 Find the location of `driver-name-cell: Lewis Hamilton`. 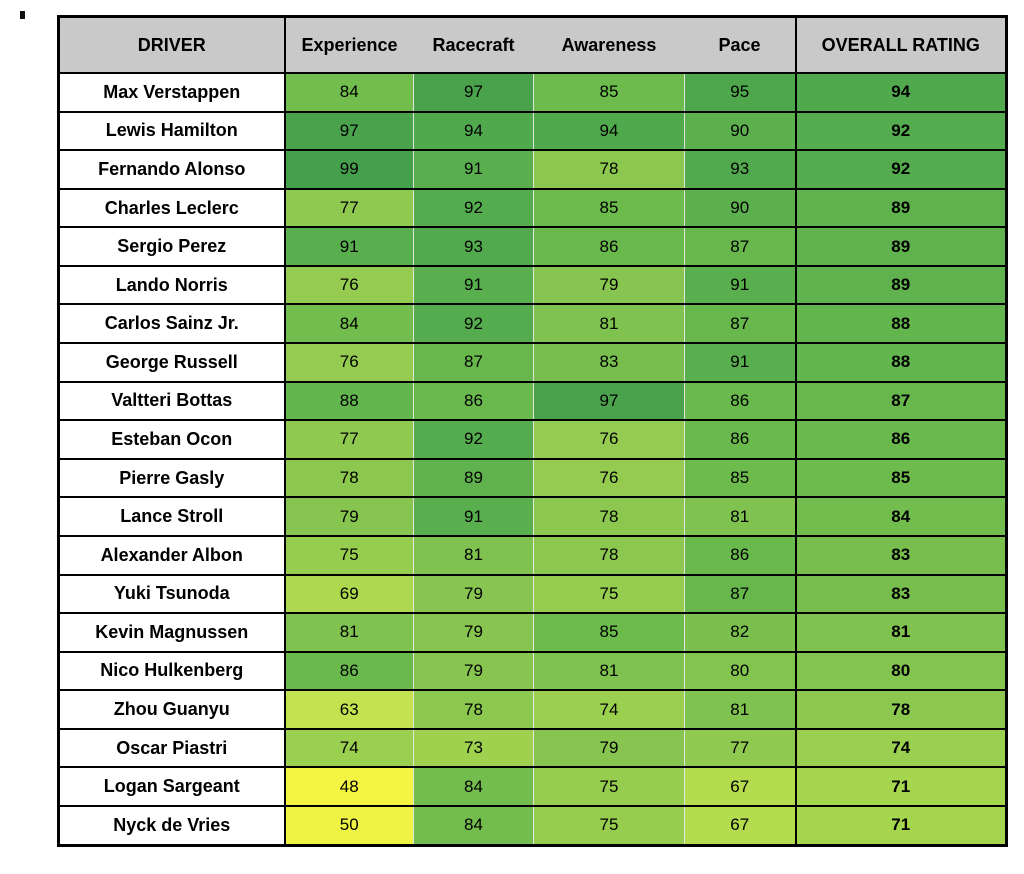

driver-name-cell: Lewis Hamilton is located at coordinates (171, 130).